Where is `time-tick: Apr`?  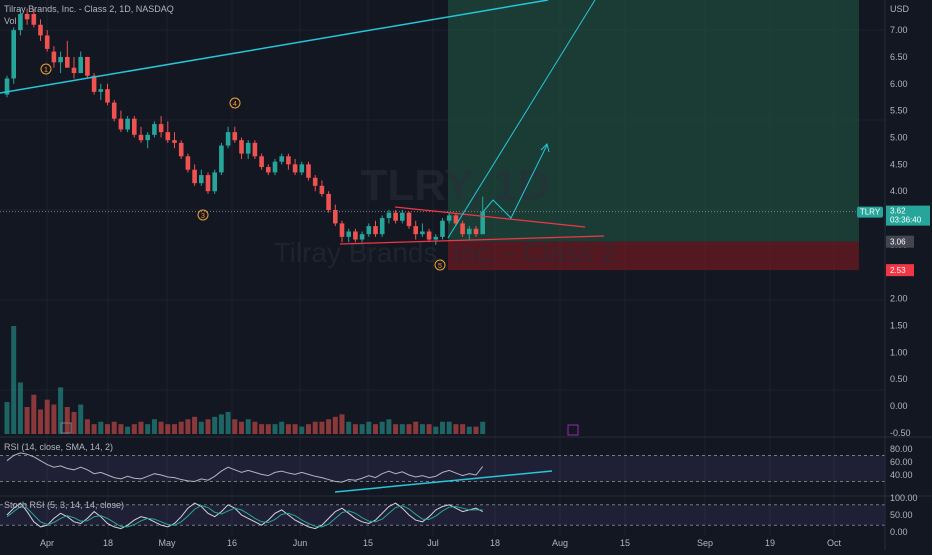 time-tick: Apr is located at coordinates (47, 543).